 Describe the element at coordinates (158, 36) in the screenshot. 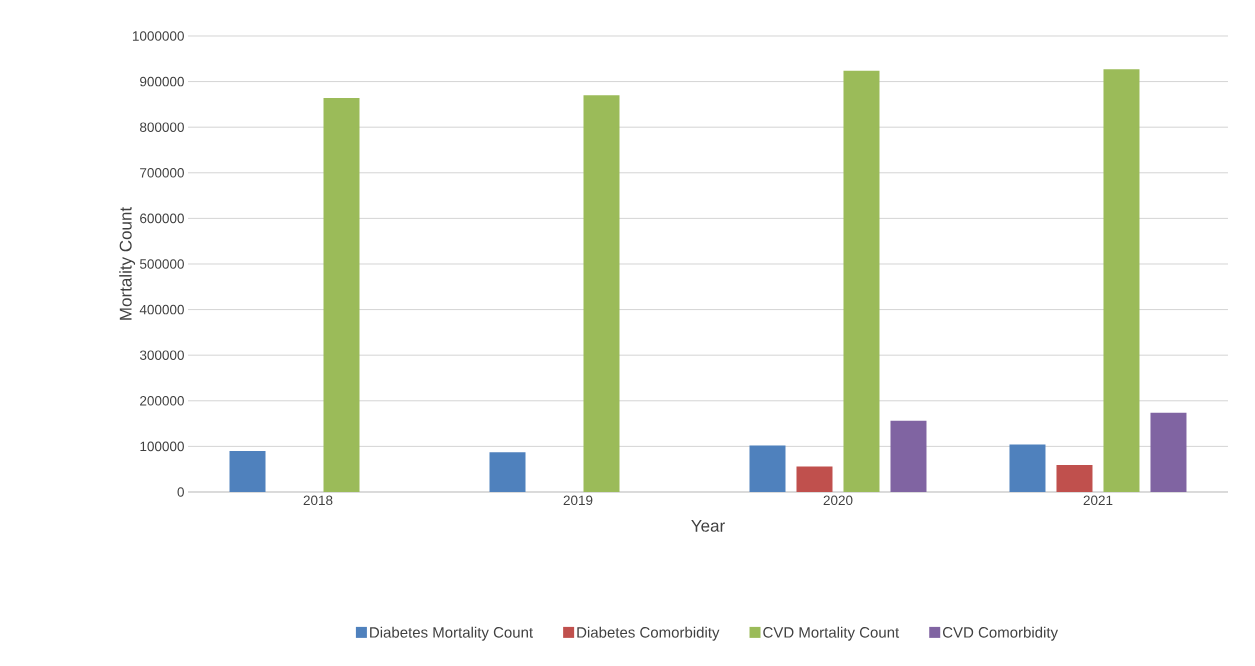

I see `y-tick-label: 1000000` at that location.